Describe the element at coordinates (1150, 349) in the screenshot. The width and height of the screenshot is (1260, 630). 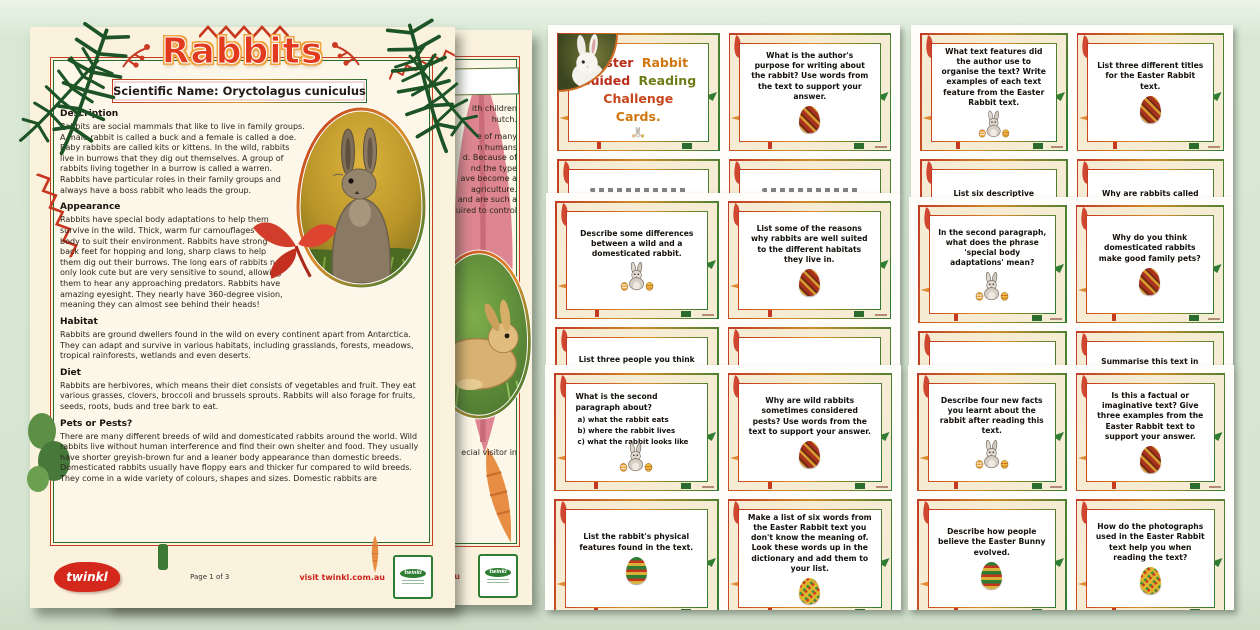
I see `card-border-band: Summarise this text in five` at that location.